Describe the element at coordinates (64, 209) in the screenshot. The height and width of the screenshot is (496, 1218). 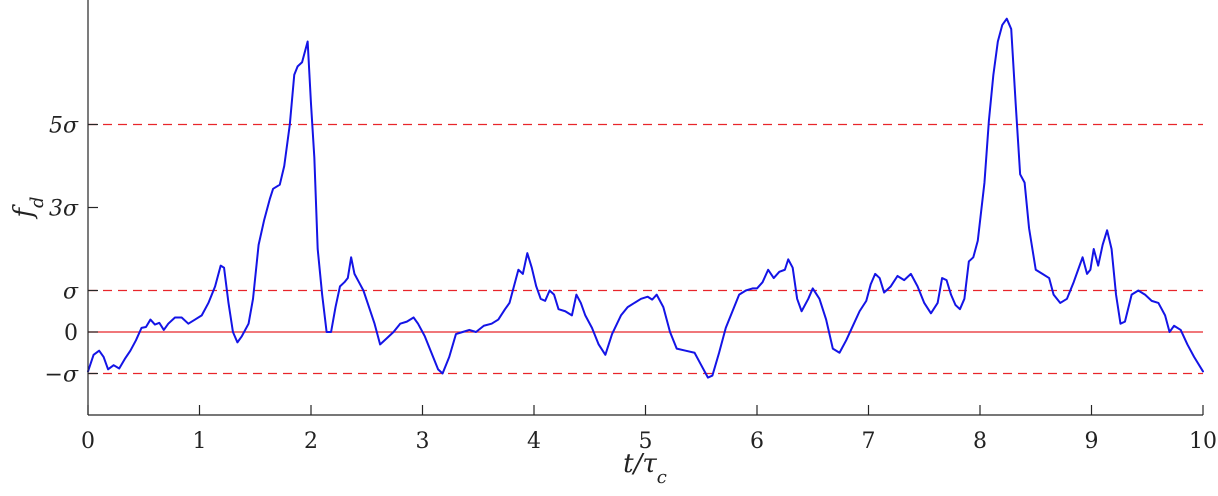
I see `y-tick-label: 3σ` at that location.